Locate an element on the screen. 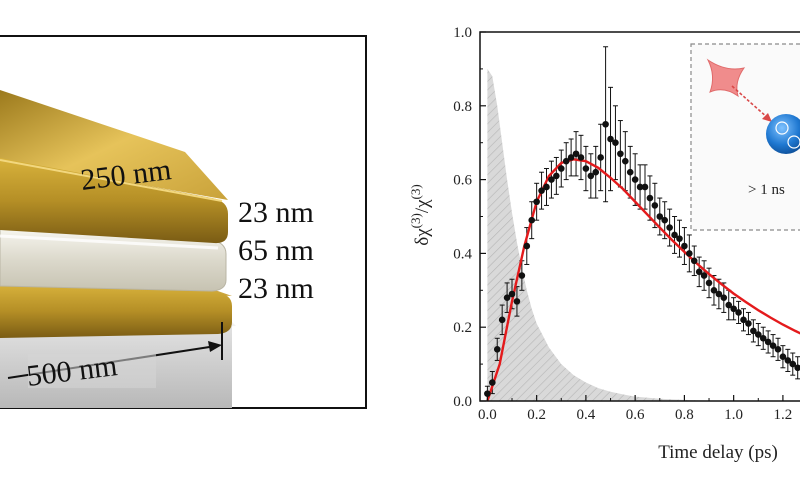  x-axis-label: Time delay (ps) is located at coordinates (718, 452).